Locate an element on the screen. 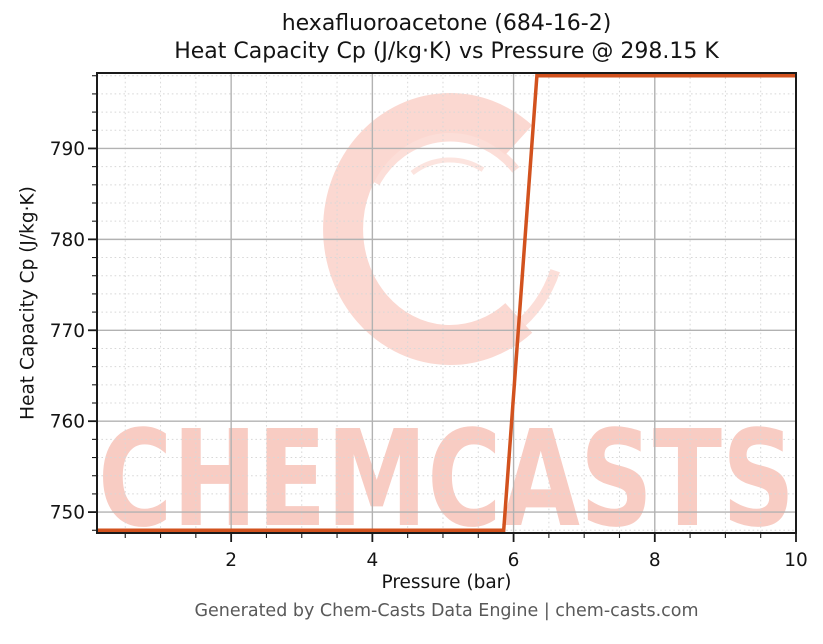  y-tick-label: 750 is located at coordinates (67, 513).